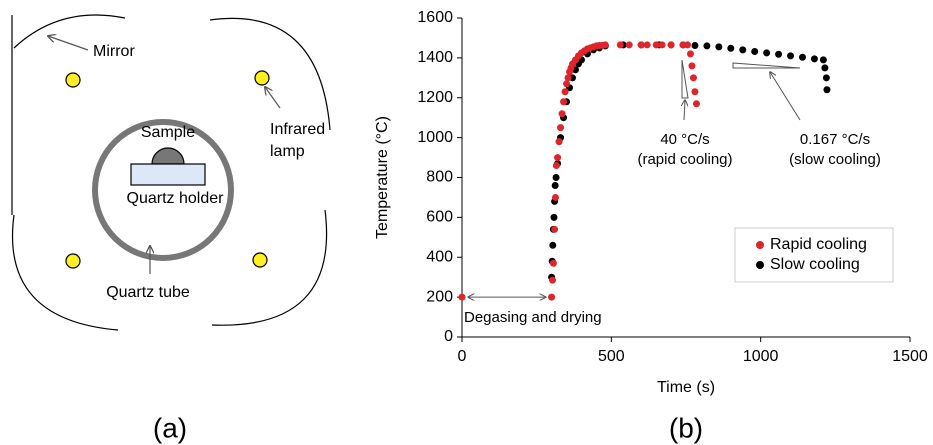  I want to click on y-tick-label: 0, so click(448, 336).